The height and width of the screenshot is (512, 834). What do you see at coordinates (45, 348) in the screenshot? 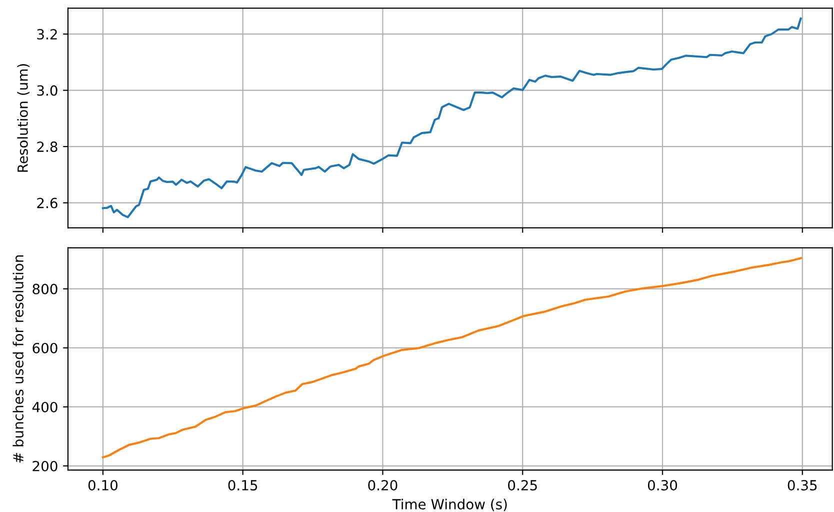
I see `y-tick-label: 600` at bounding box center [45, 348].